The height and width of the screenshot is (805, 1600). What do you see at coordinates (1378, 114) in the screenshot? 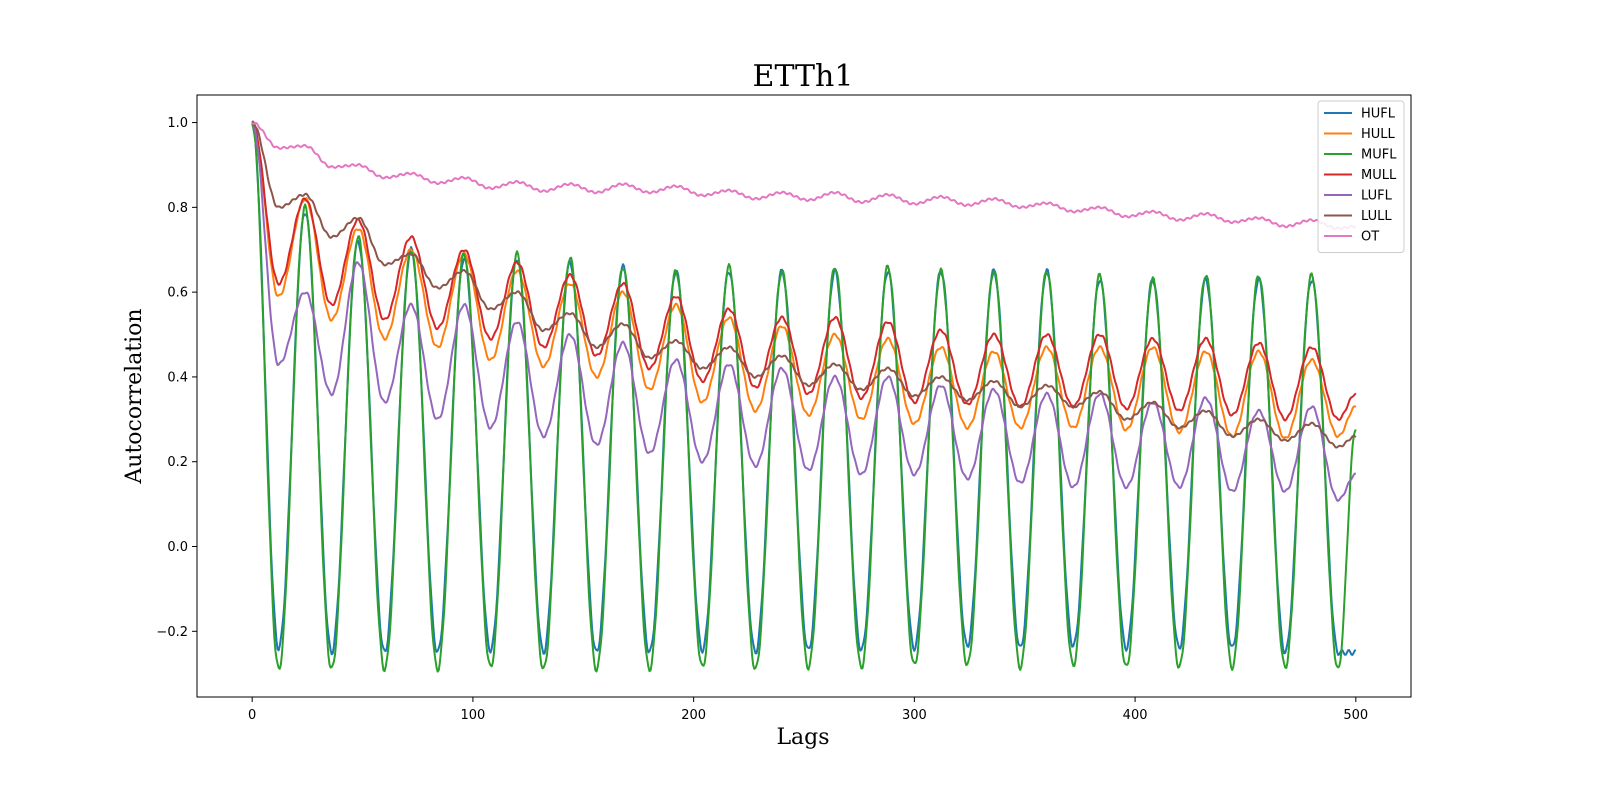
I see `legend-label-hufl: HUFL` at bounding box center [1378, 114].